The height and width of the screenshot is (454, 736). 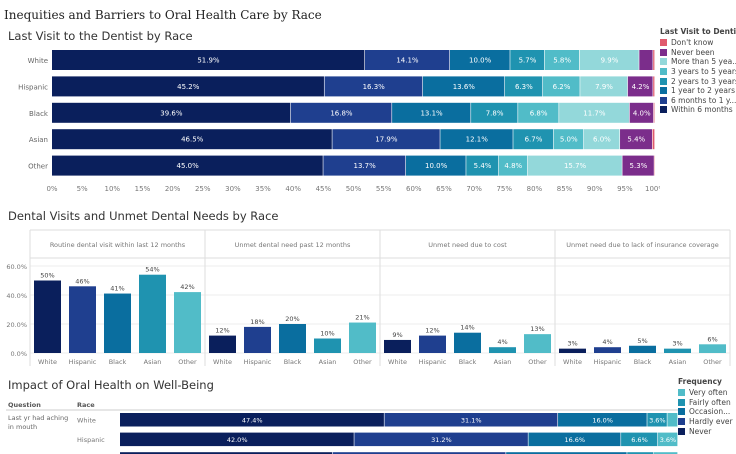 What do you see at coordinates (707, 422) in the screenshot?
I see `legend-item: Hardly ever` at bounding box center [707, 422].